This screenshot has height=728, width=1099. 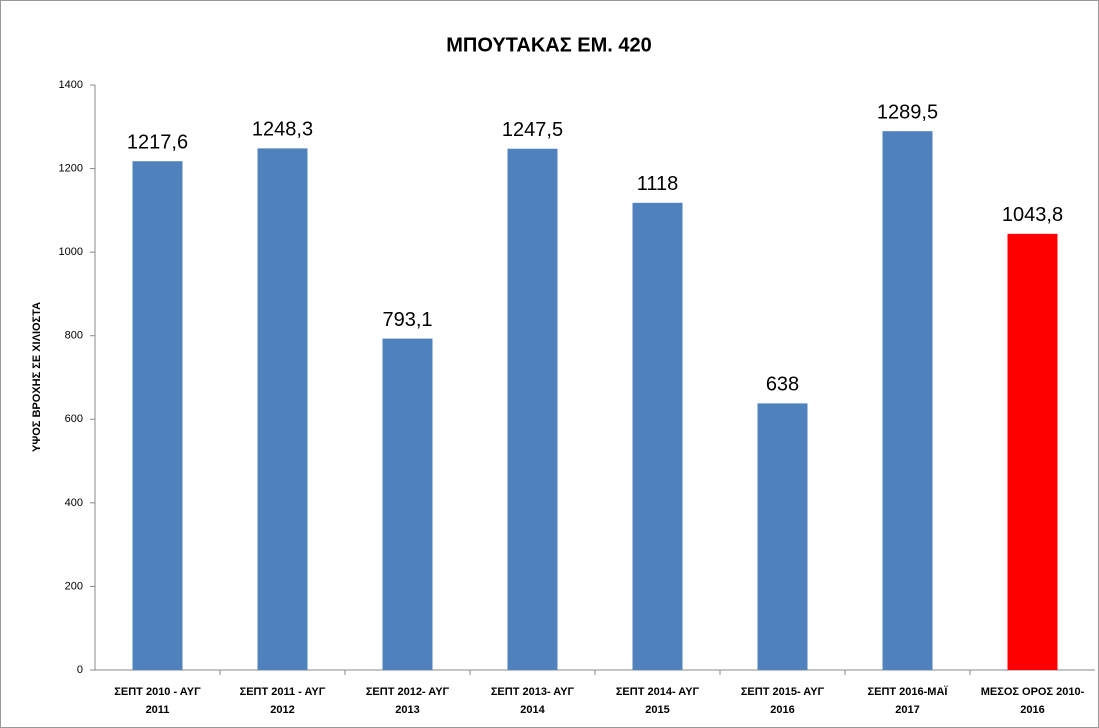 What do you see at coordinates (158, 710) in the screenshot?
I see `x-tick-label: 2011` at bounding box center [158, 710].